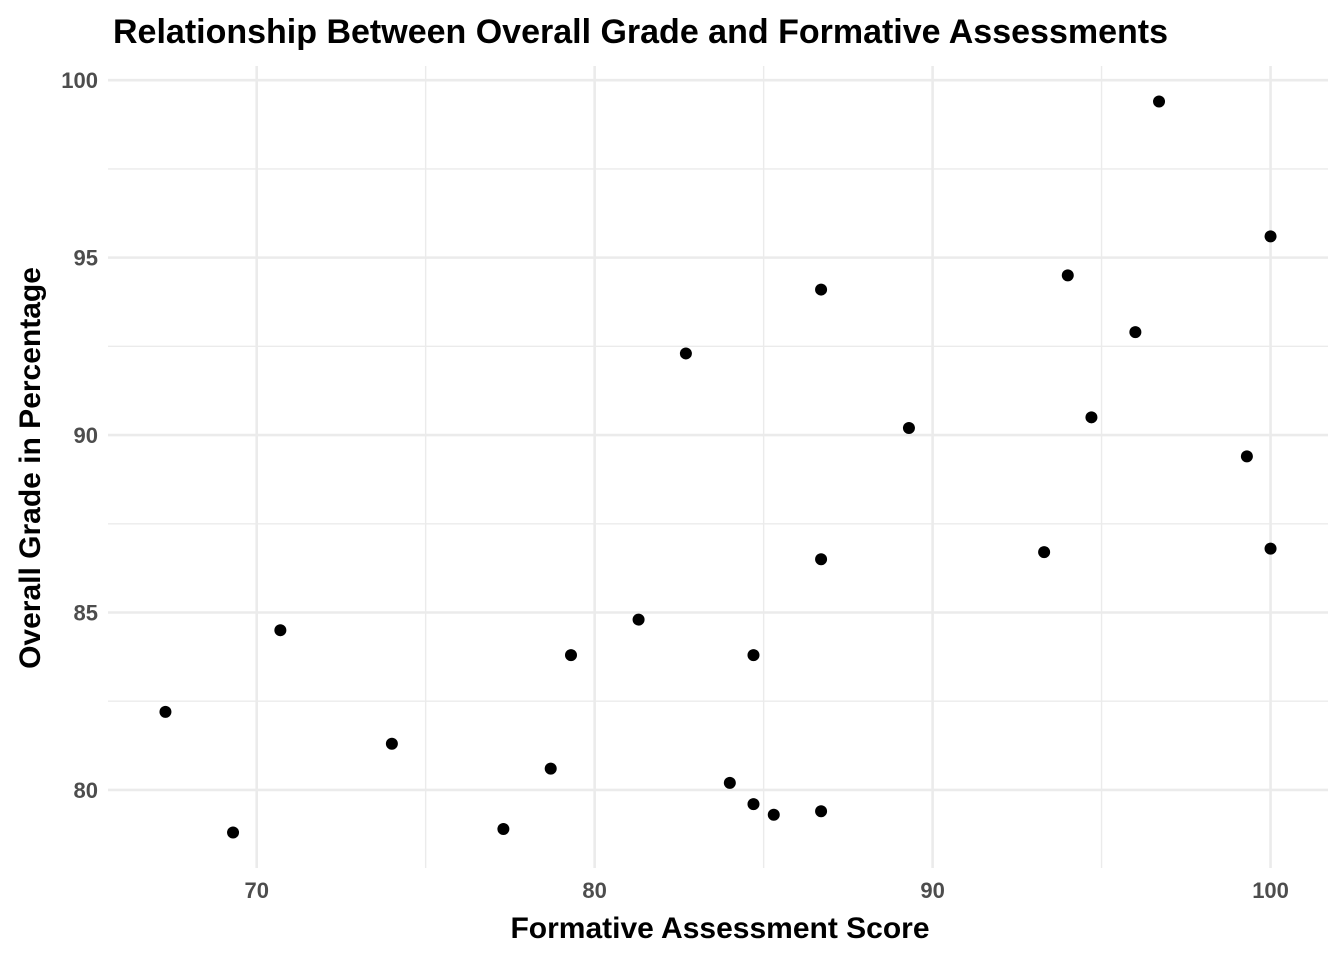 The image size is (1344, 960). I want to click on y-axis-title: Overall Grade in Percentage, so click(30, 468).